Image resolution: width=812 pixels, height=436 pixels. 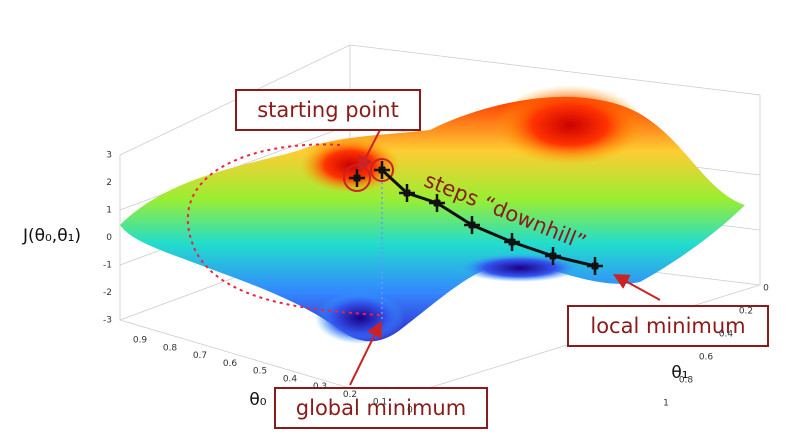 I want to click on theta1-tick-label: 0.4, so click(x=726, y=335).